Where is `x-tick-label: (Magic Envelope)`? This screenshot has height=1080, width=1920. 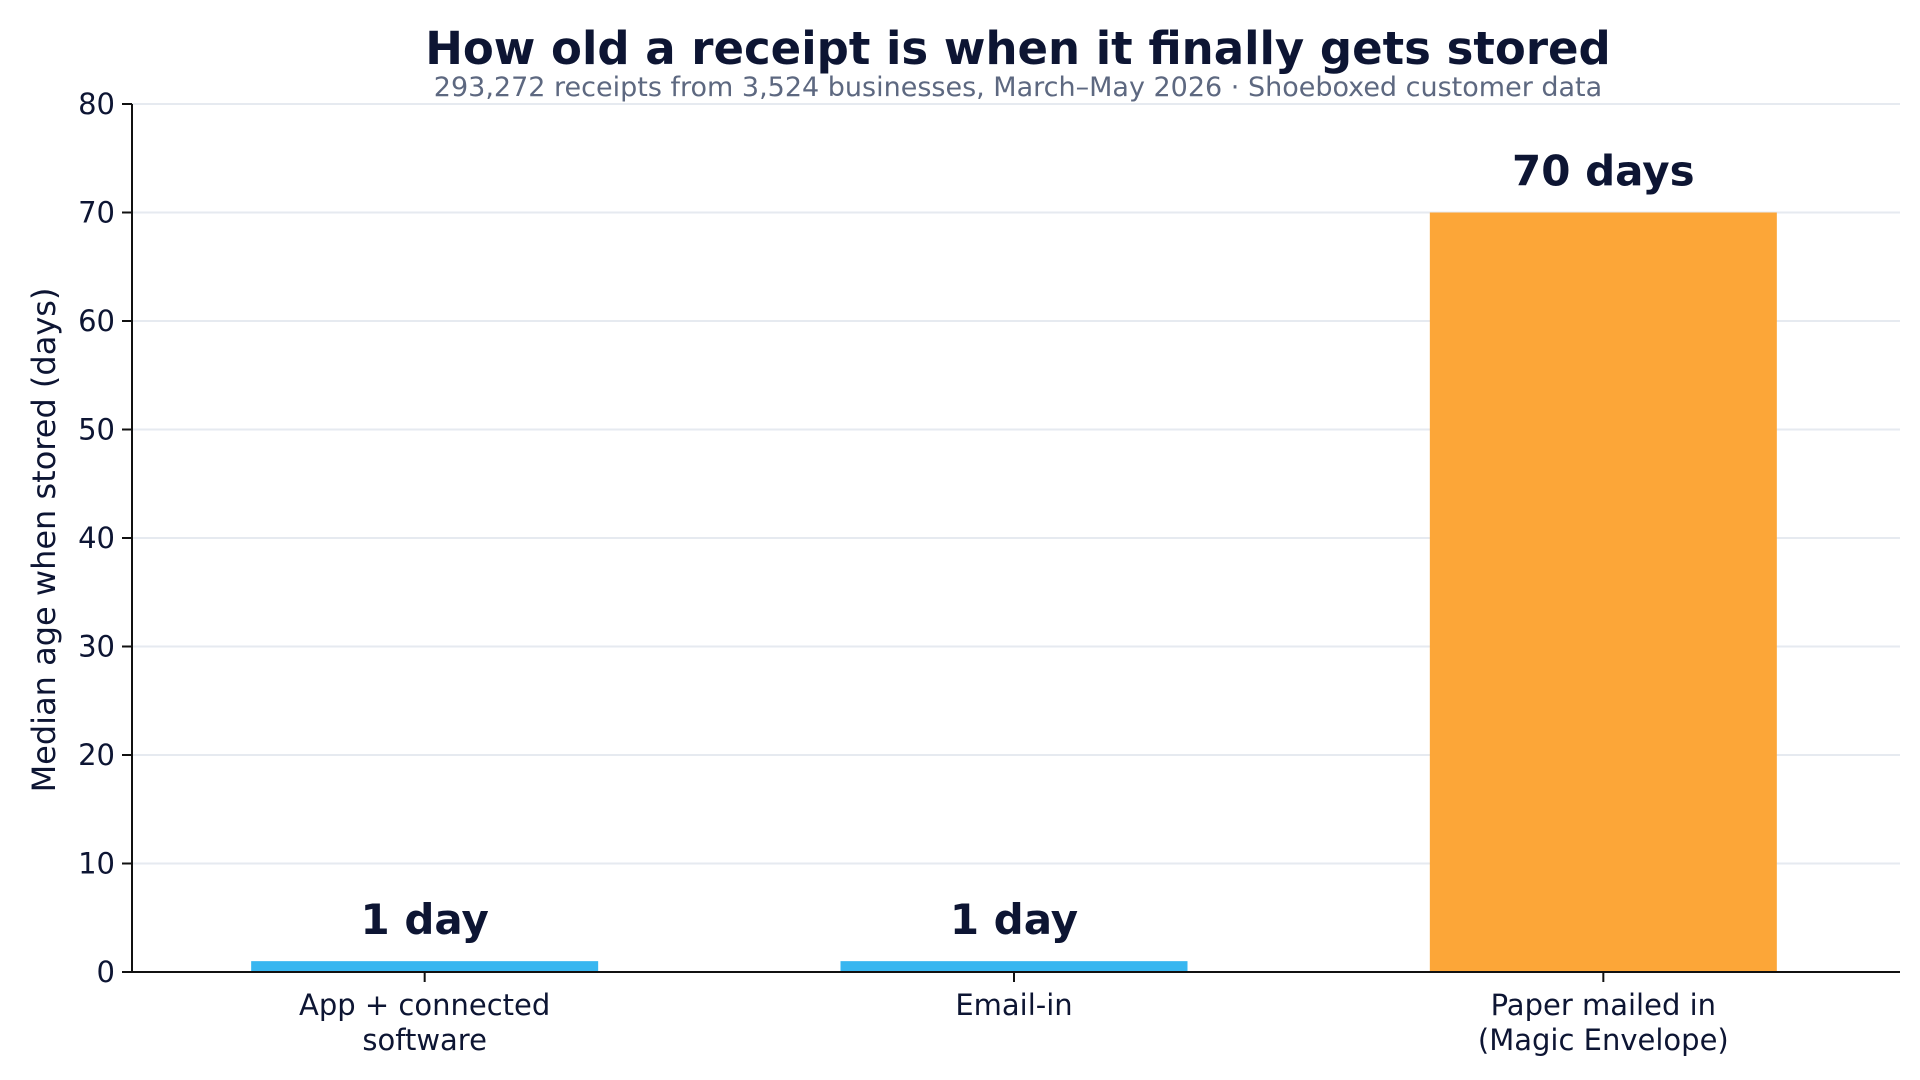
x-tick-label: (Magic Envelope) is located at coordinates (1603, 1040).